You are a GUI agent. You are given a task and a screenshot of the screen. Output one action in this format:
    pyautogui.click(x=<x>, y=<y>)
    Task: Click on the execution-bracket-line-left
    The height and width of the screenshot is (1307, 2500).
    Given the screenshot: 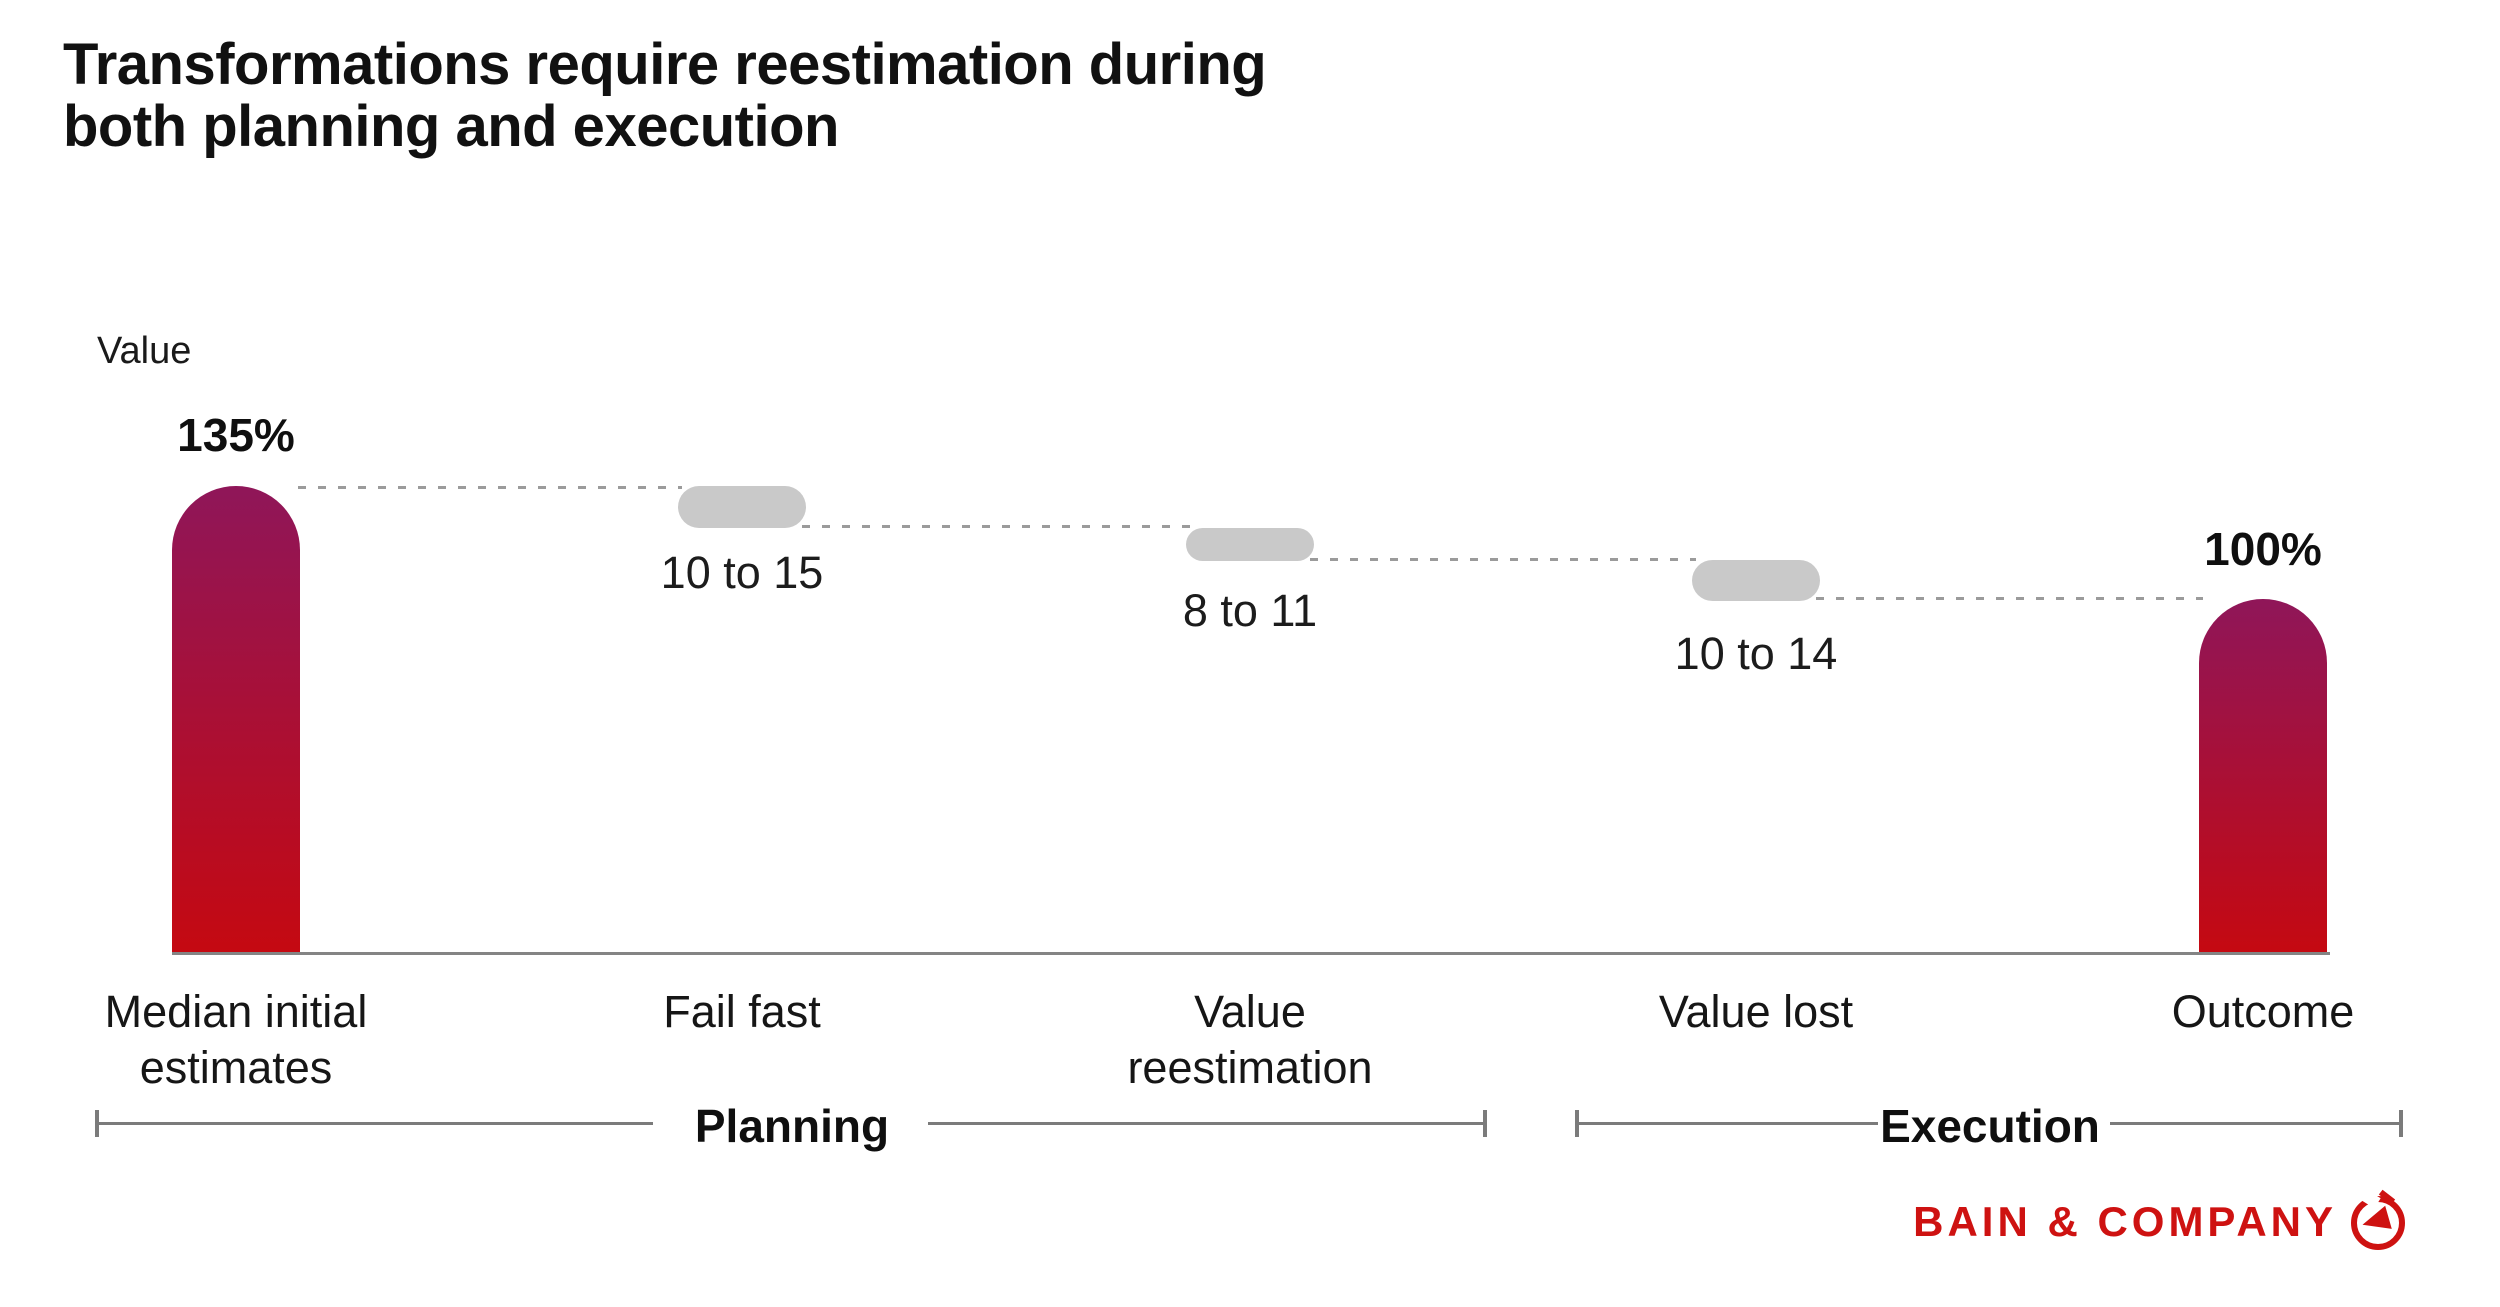 What is the action you would take?
    pyautogui.click(x=1726, y=1123)
    